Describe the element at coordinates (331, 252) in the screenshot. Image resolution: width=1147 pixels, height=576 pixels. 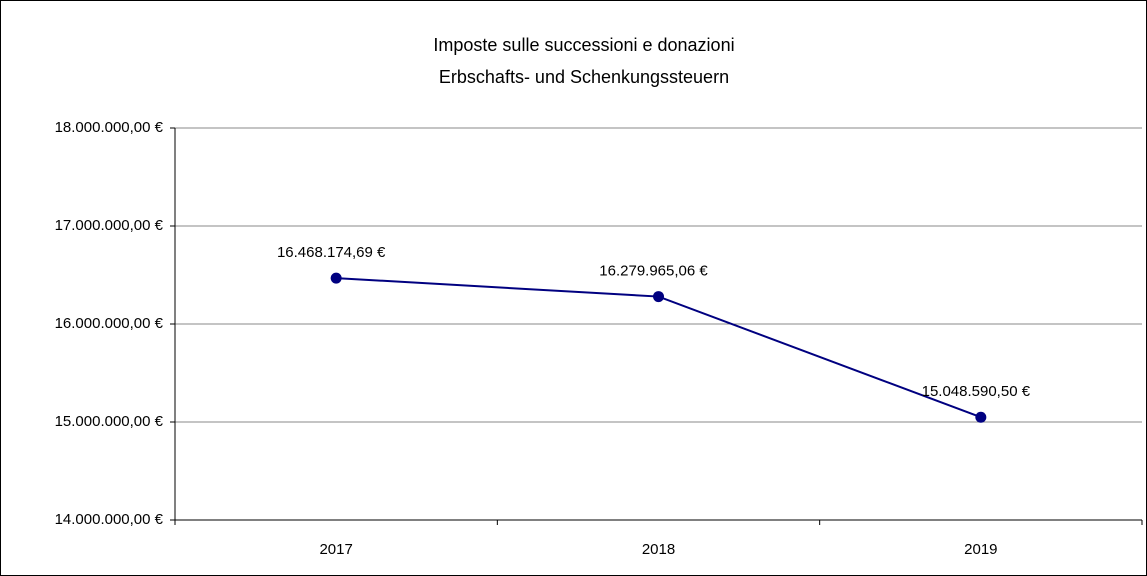
I see `data-label: 16.468.174,69 €` at that location.